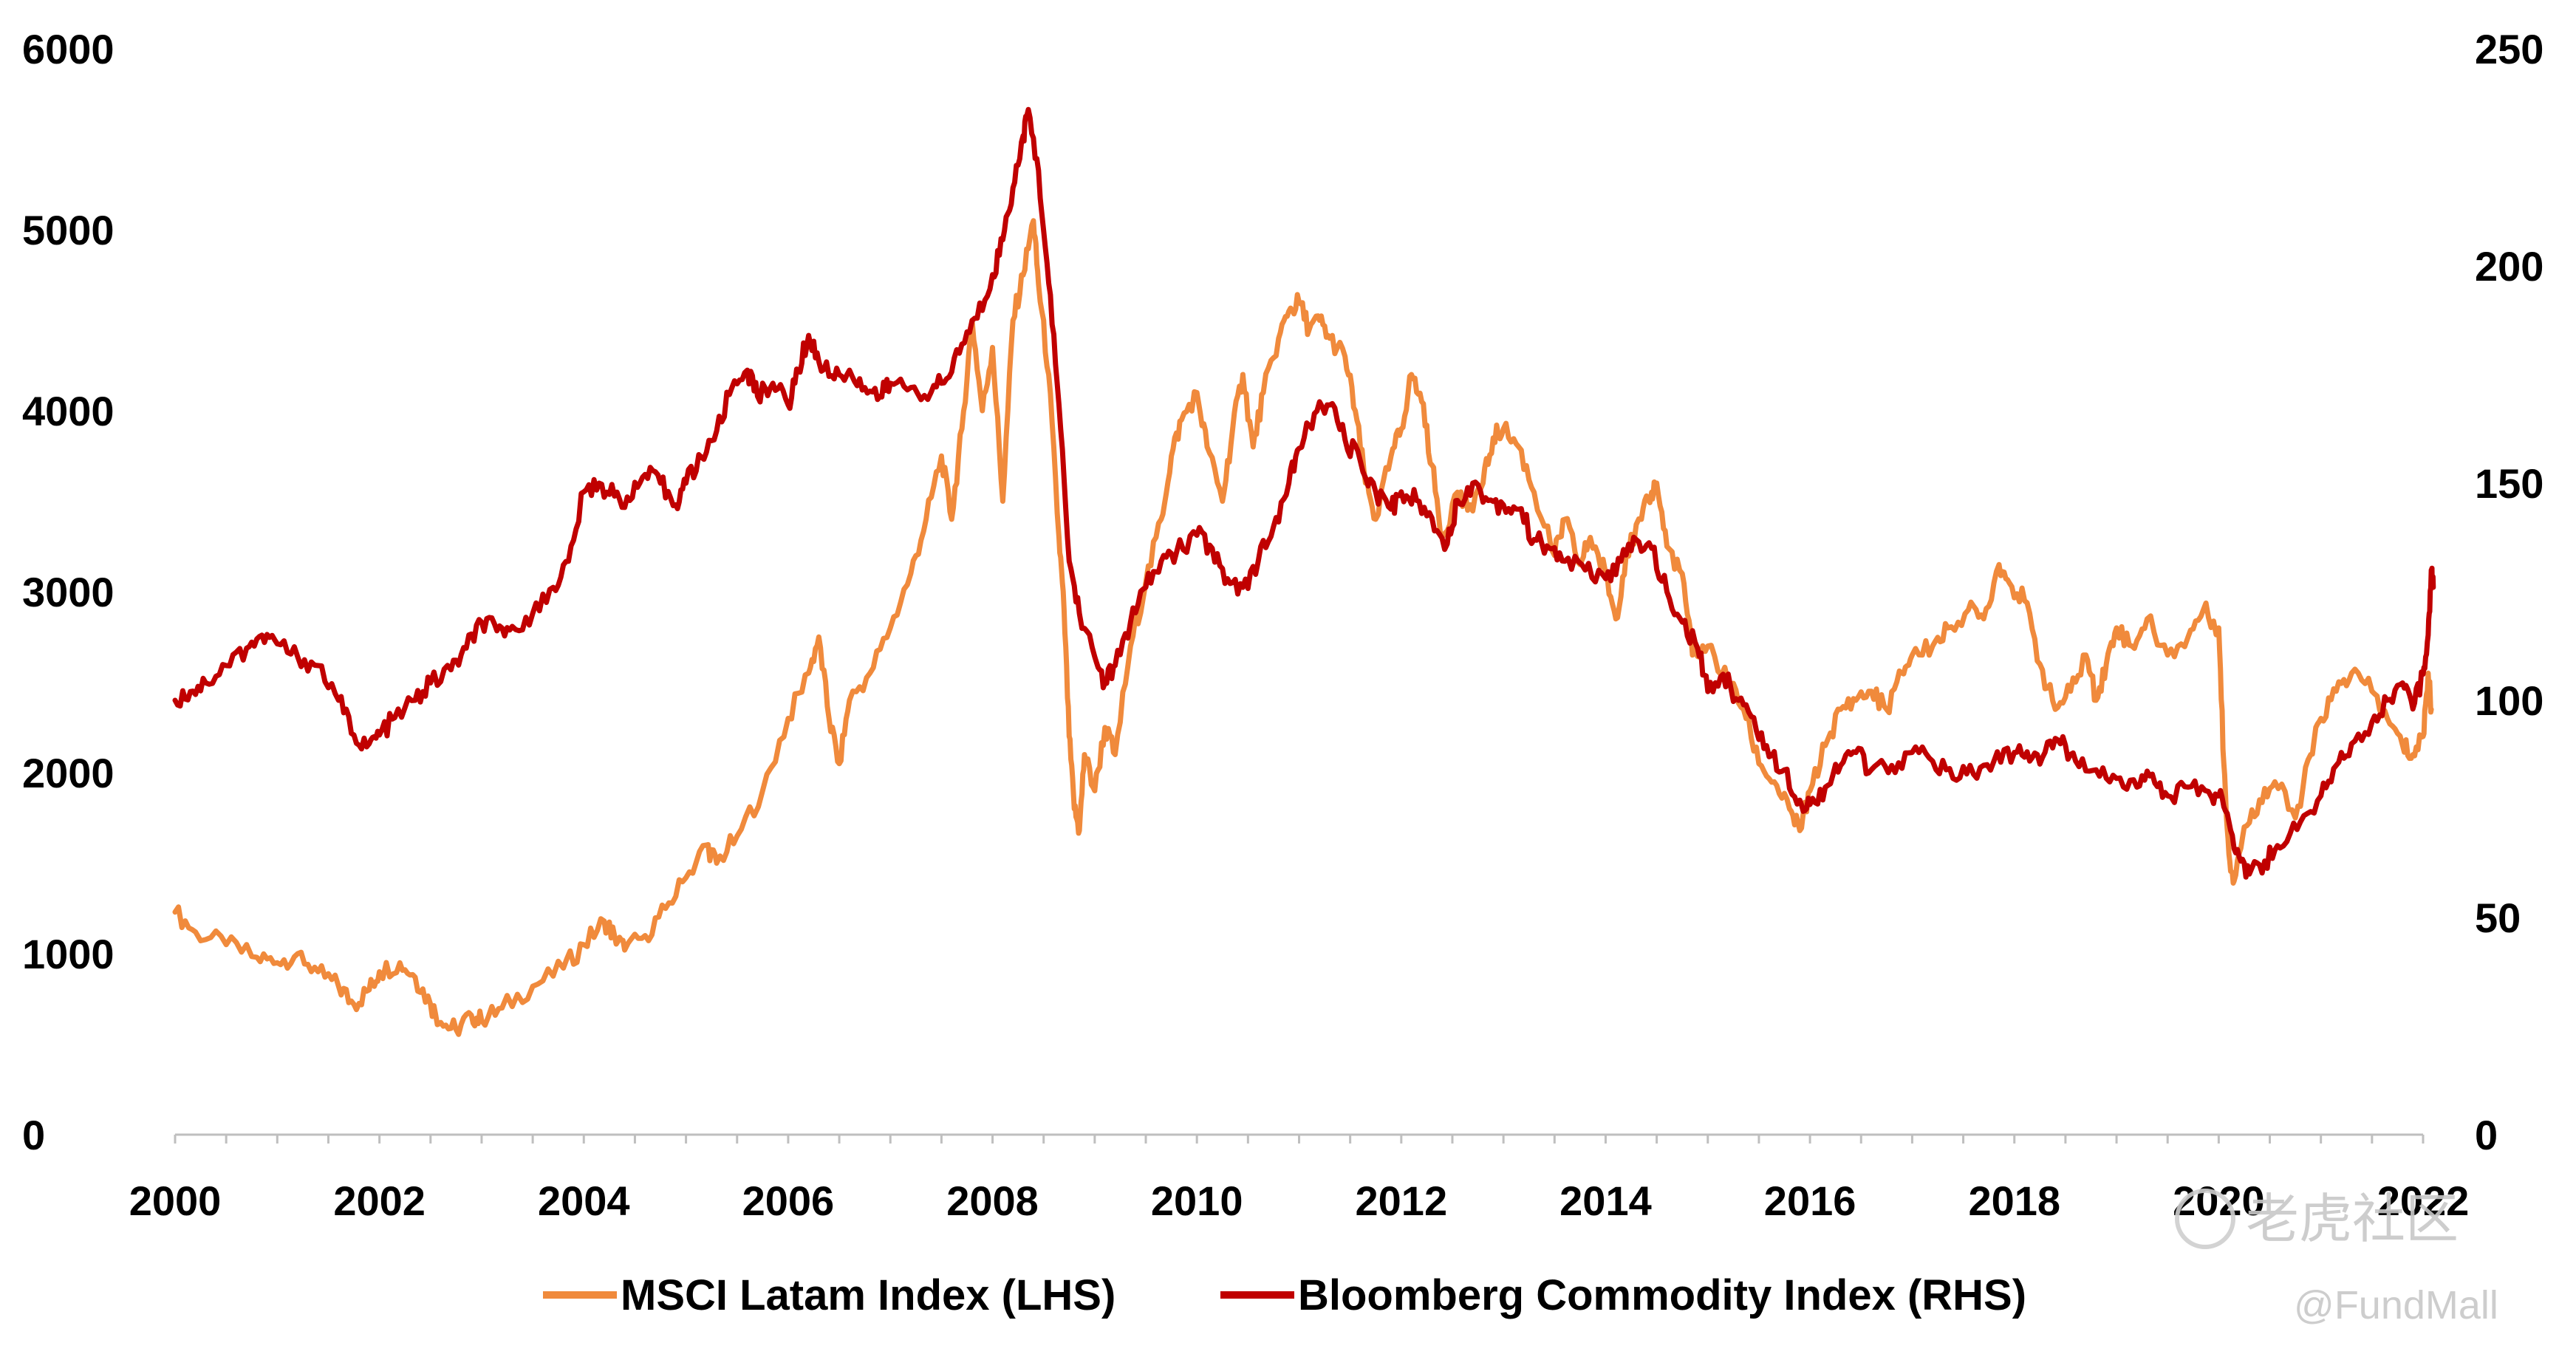 Image resolution: width=2576 pixels, height=1357 pixels. What do you see at coordinates (33, 1135) in the screenshot?
I see `left-tick-label: 0` at bounding box center [33, 1135].